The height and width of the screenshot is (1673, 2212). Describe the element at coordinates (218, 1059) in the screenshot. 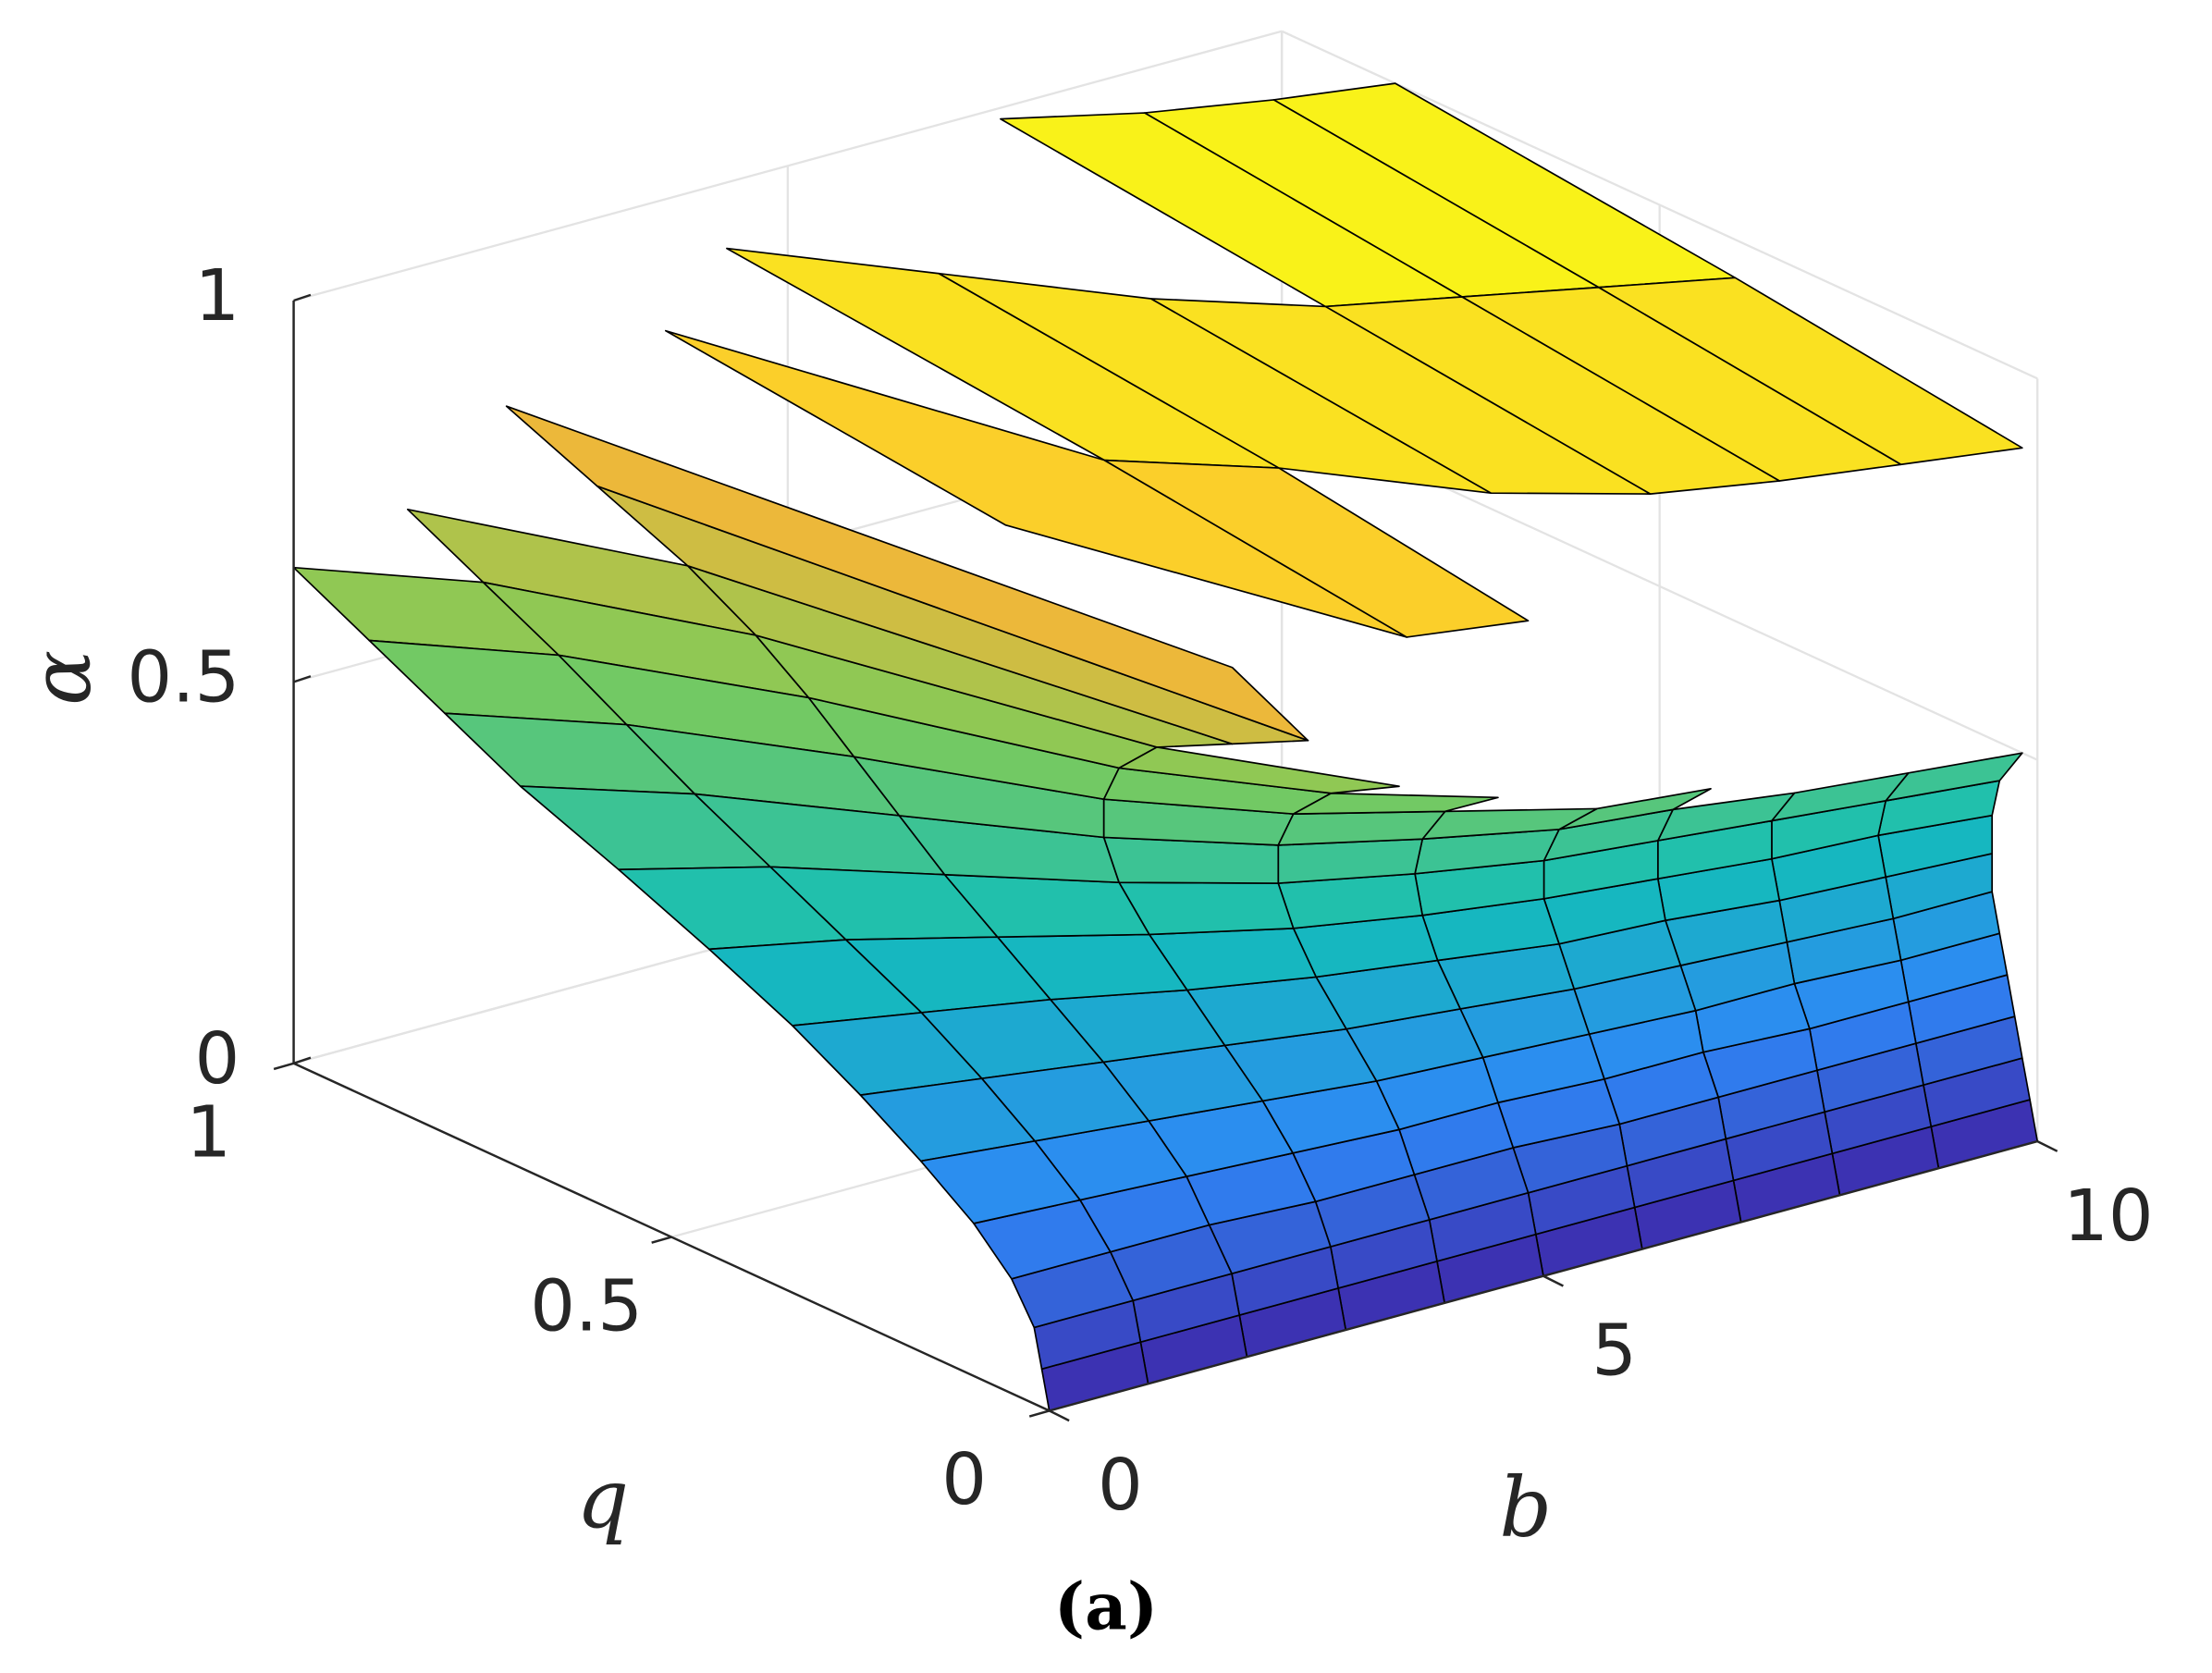

I see `z-tick-label: 0` at that location.